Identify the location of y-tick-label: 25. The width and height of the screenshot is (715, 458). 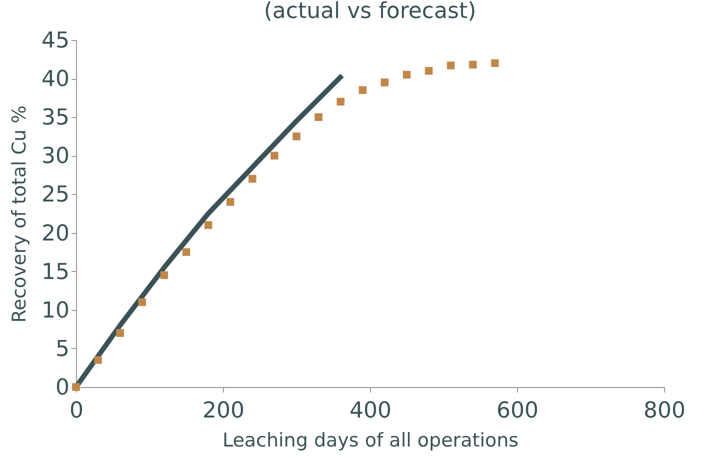
(56, 195).